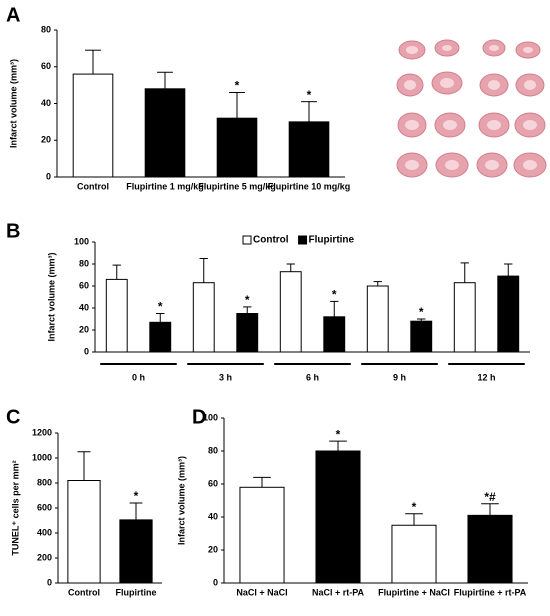 The width and height of the screenshot is (550, 616). What do you see at coordinates (469, 109) in the screenshot?
I see `brain-slices` at bounding box center [469, 109].